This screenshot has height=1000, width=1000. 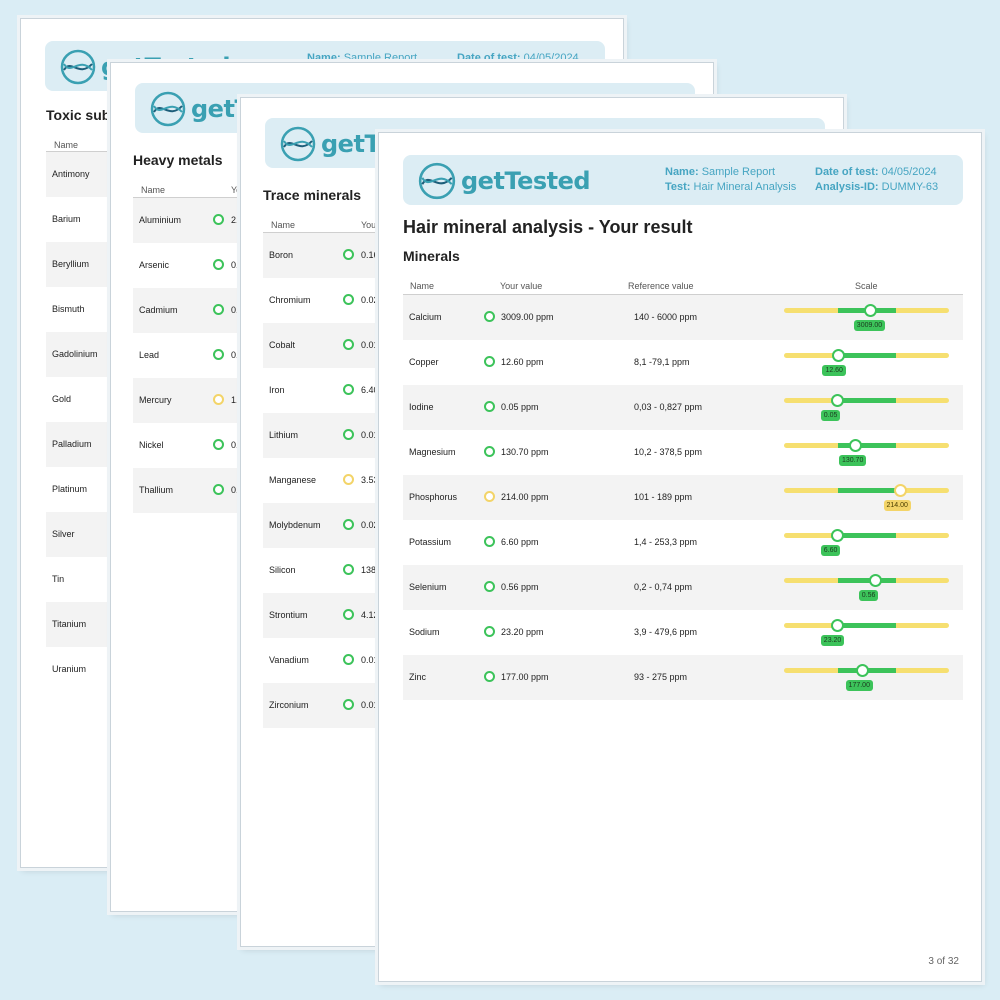 I want to click on table-row: Chromium 0.02, so click(x=553, y=300).